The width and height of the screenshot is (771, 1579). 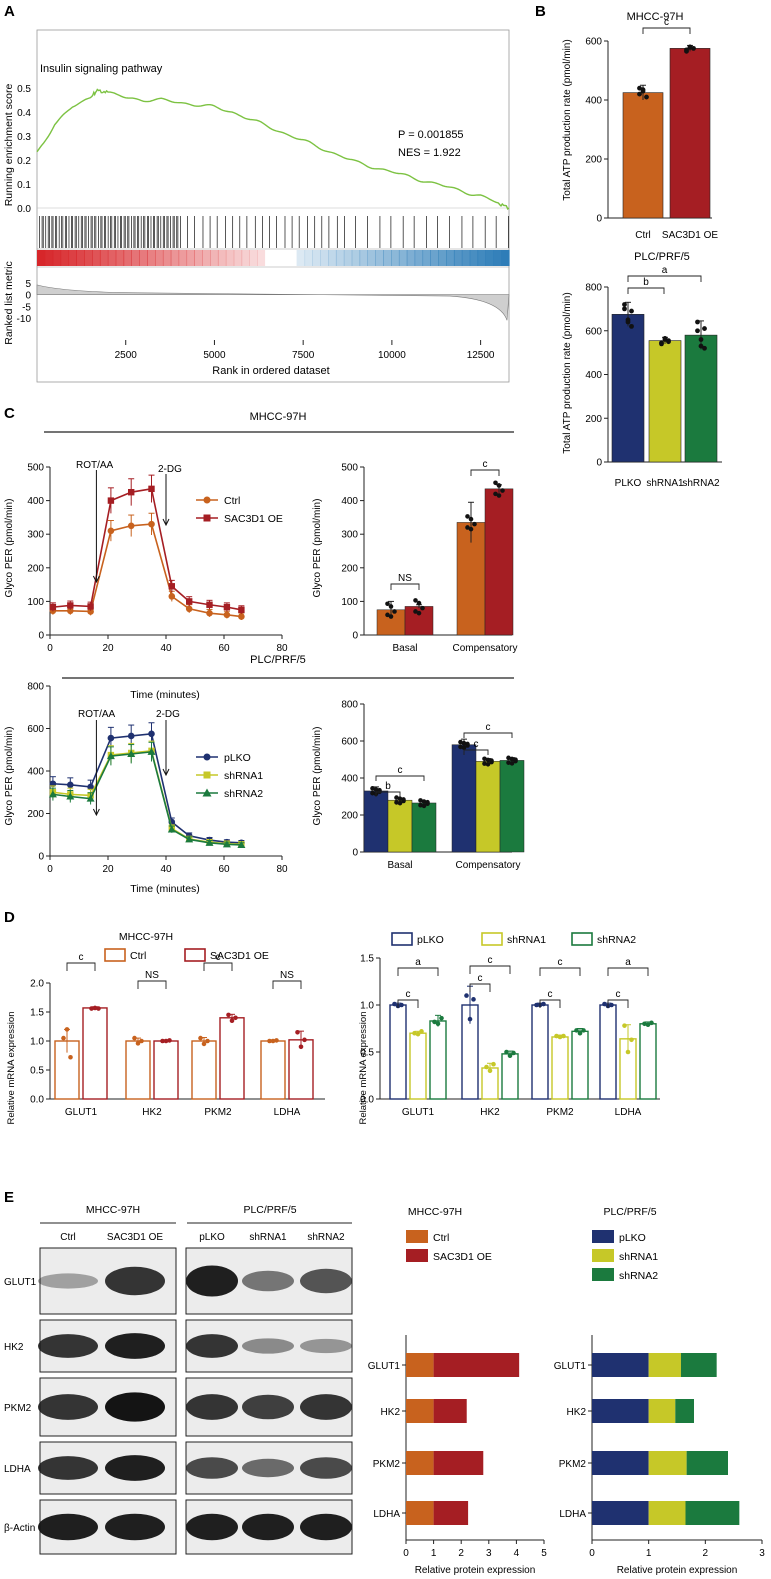 I want to click on c-bot-y-tick-label: 0, so click(x=41, y=857).